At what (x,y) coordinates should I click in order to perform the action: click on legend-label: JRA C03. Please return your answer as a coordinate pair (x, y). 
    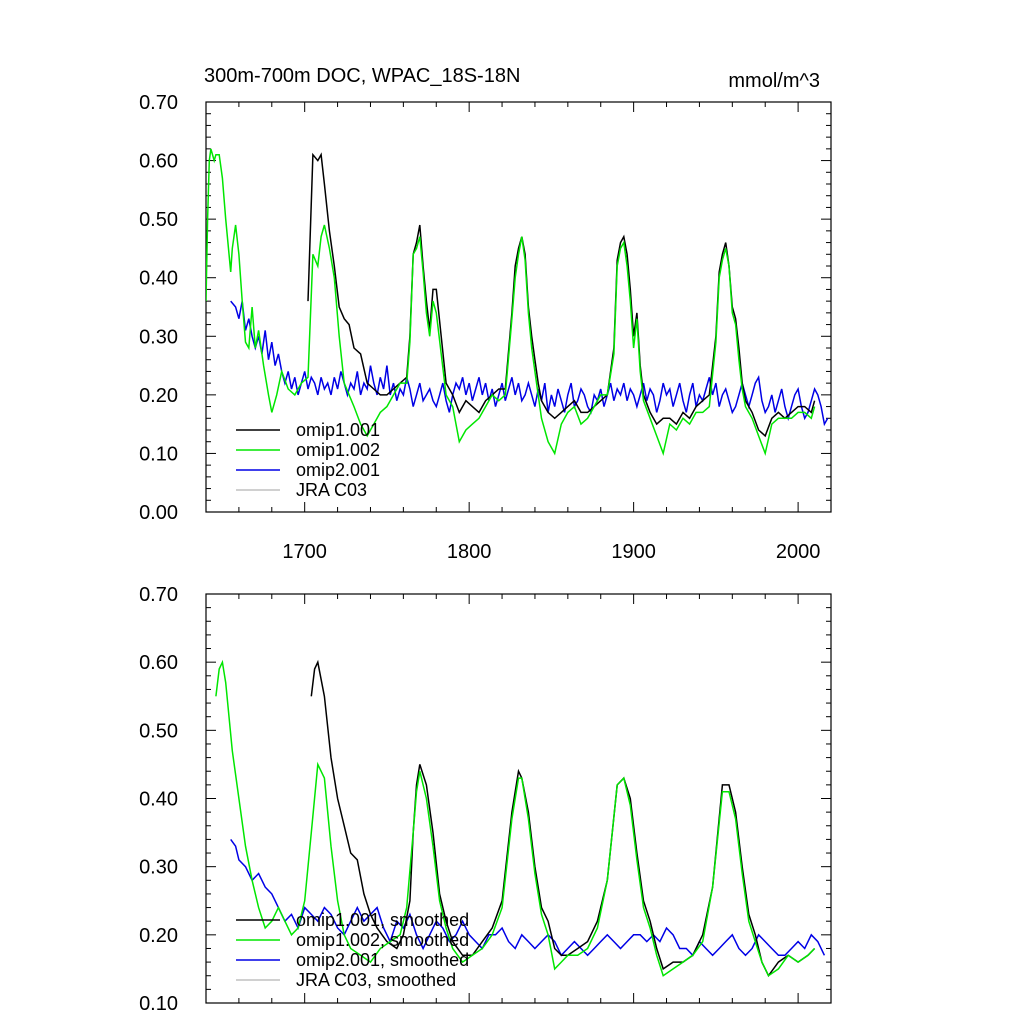
    Looking at the image, I should click on (331, 490).